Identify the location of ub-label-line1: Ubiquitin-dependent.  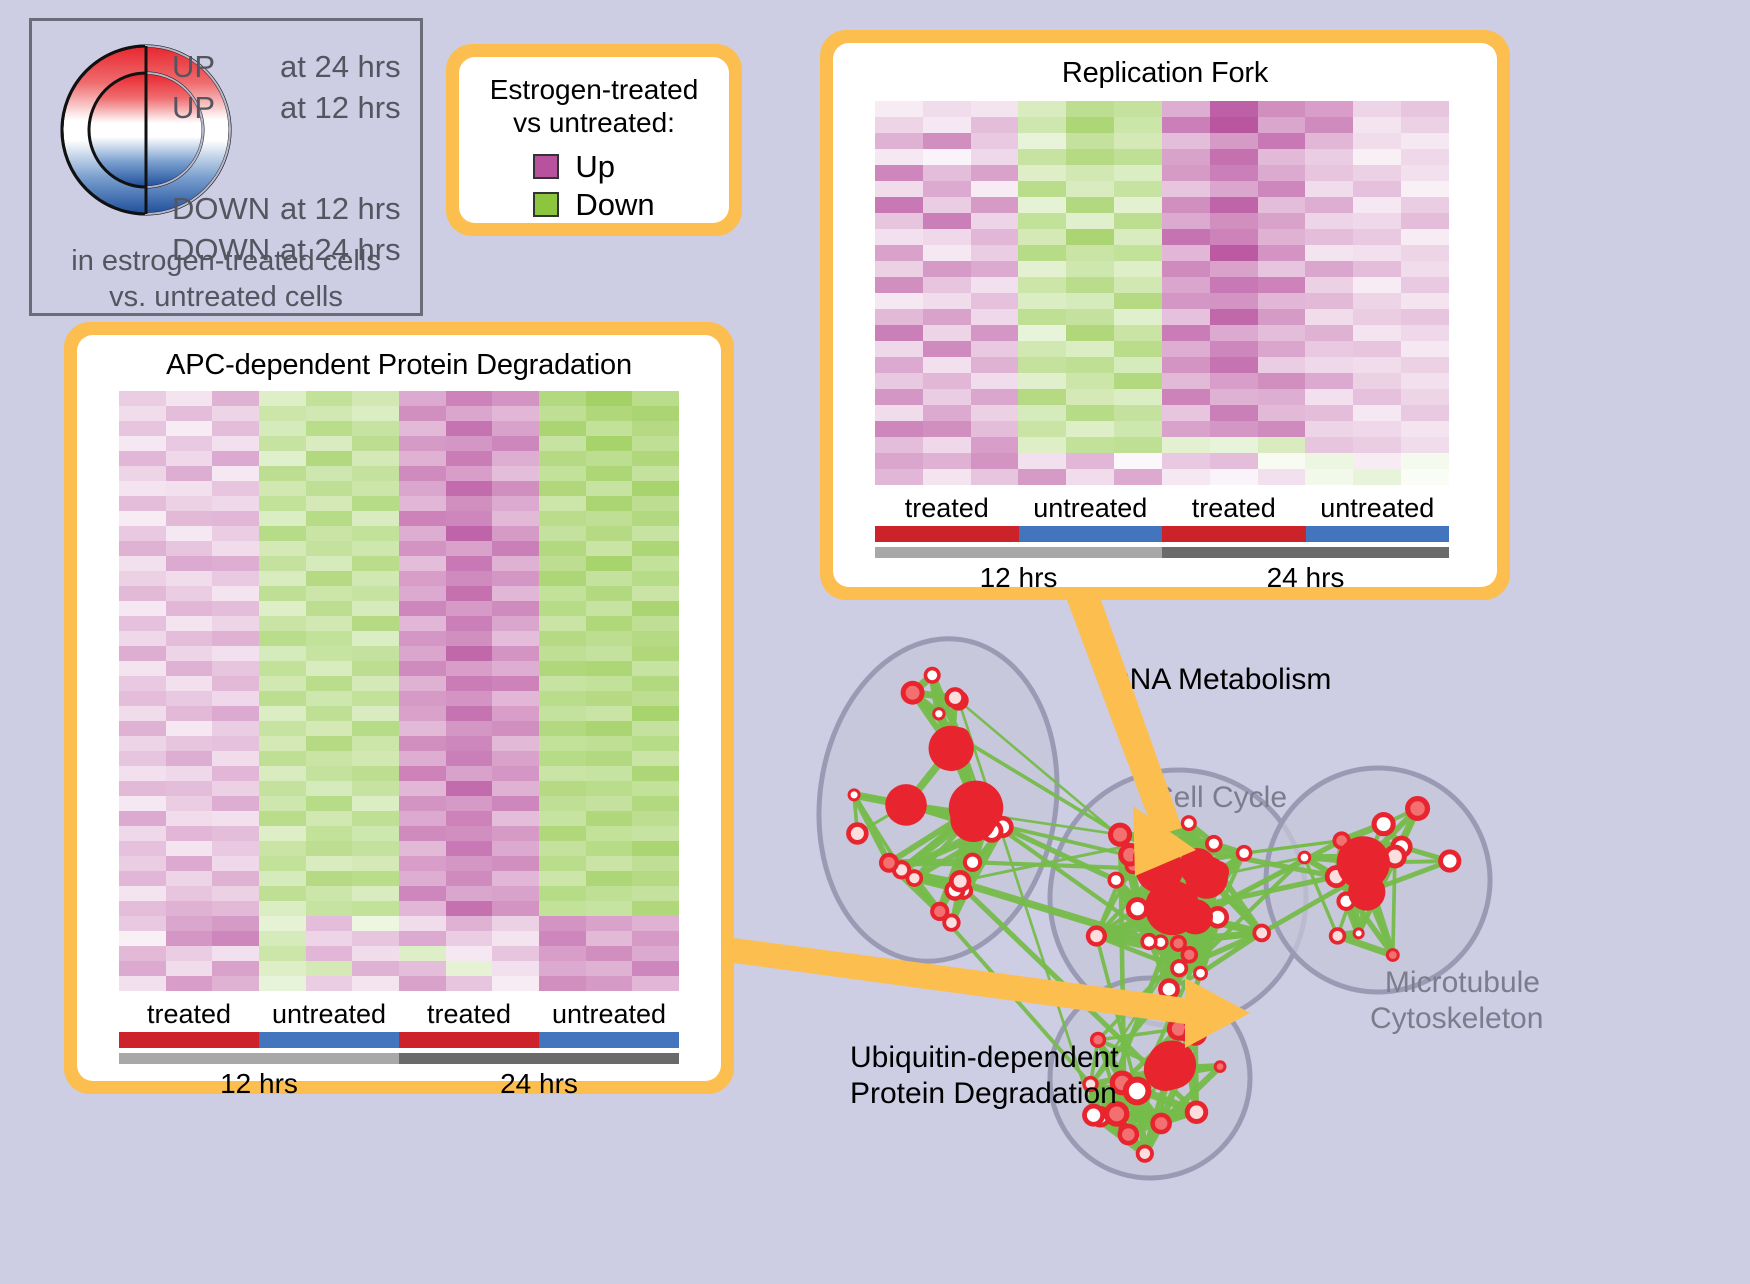
(985, 1058).